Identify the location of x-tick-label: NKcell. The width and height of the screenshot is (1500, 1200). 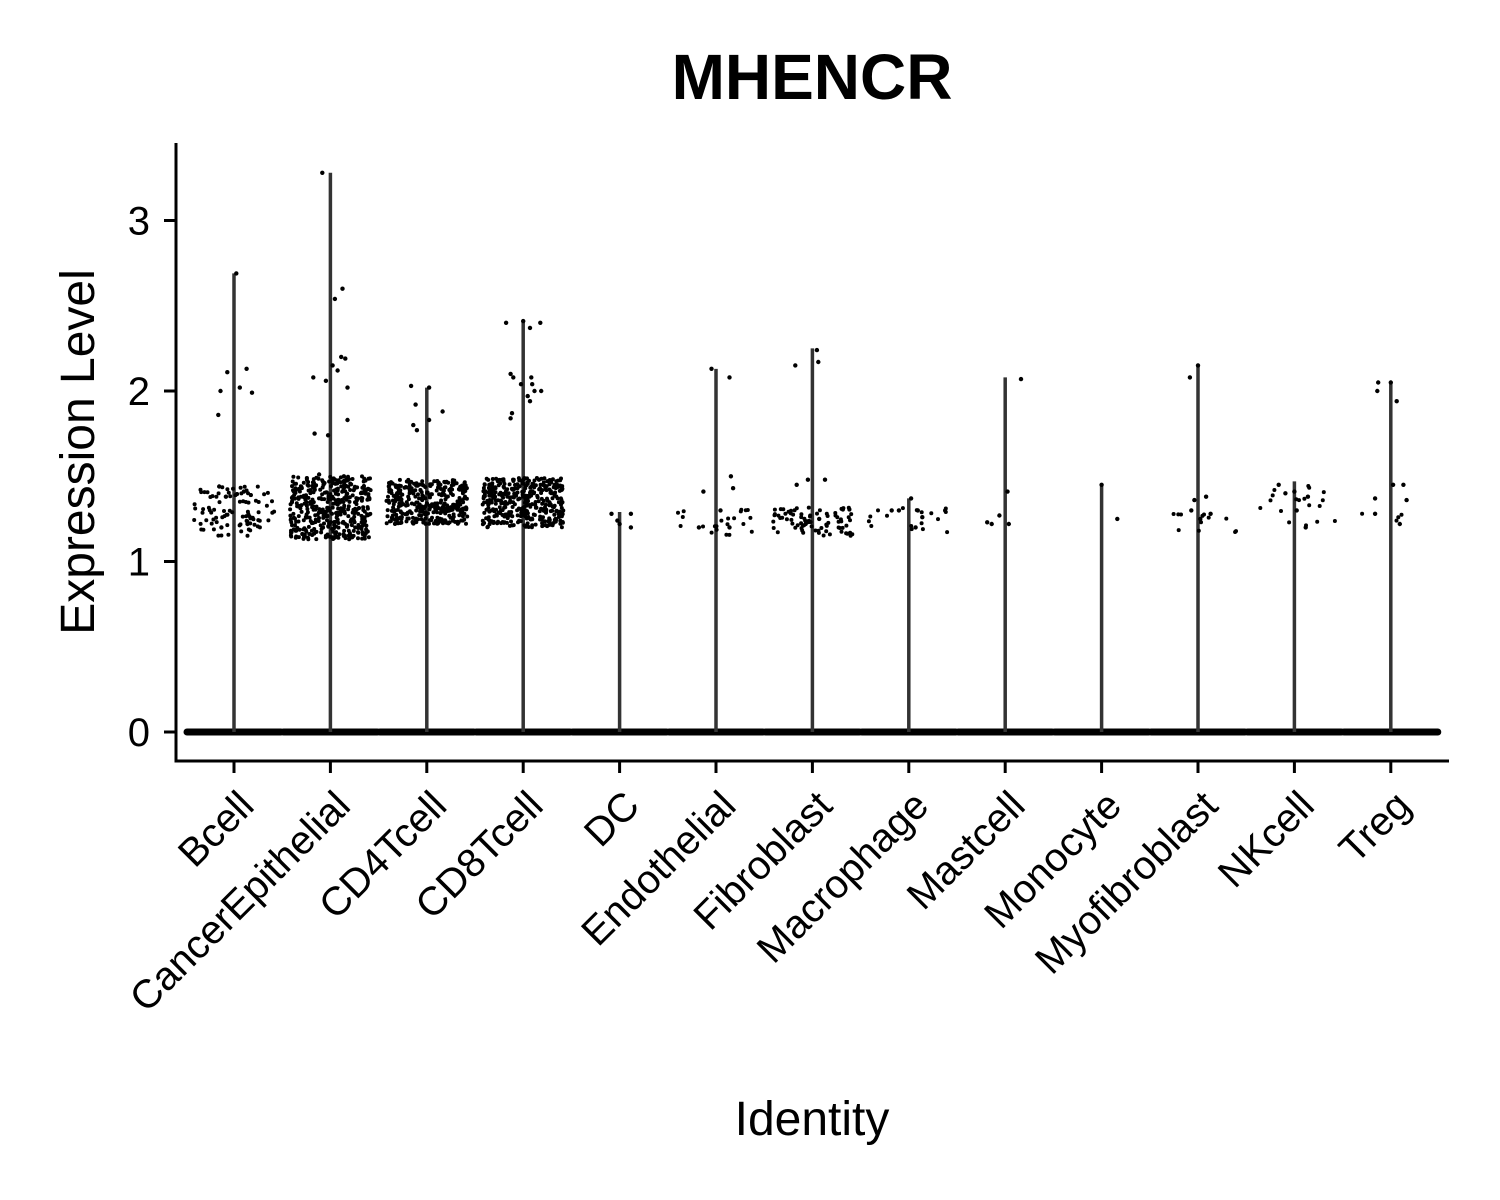
(1266, 839).